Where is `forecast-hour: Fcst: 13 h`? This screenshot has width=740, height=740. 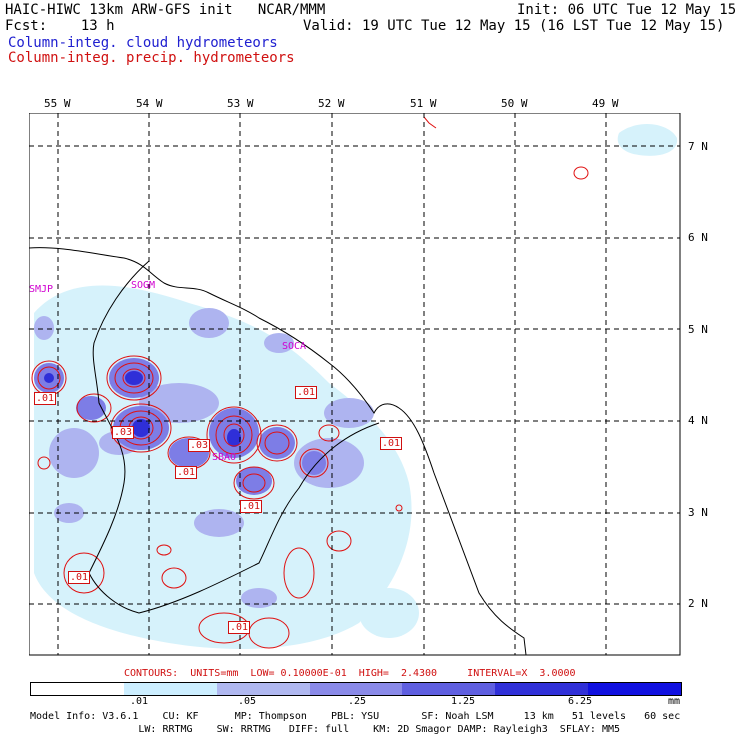 forecast-hour: Fcst: 13 h is located at coordinates (60, 26).